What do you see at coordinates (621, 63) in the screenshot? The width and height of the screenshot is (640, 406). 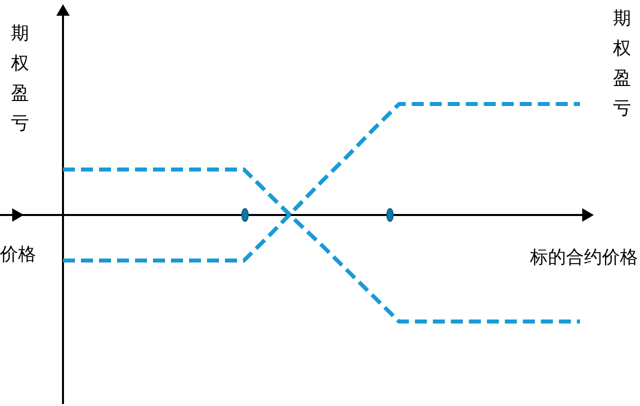 I see `y-axis-title: 期权盈亏` at bounding box center [621, 63].